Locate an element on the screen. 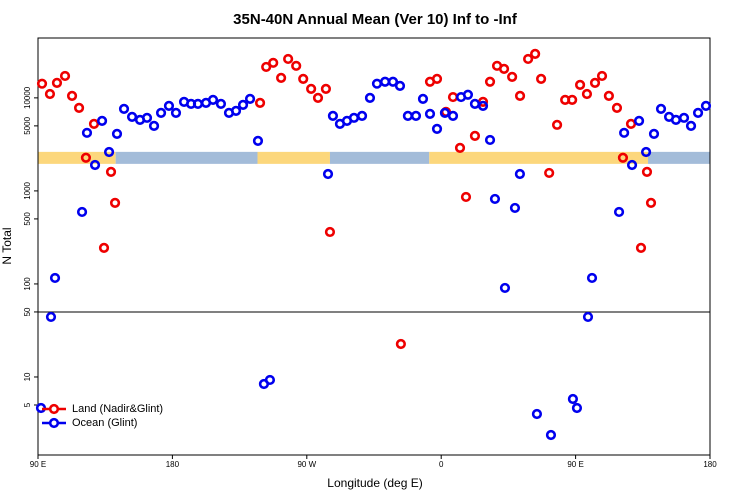 This screenshot has height=500, width=750. x-tick-label: 90 W is located at coordinates (306, 464).